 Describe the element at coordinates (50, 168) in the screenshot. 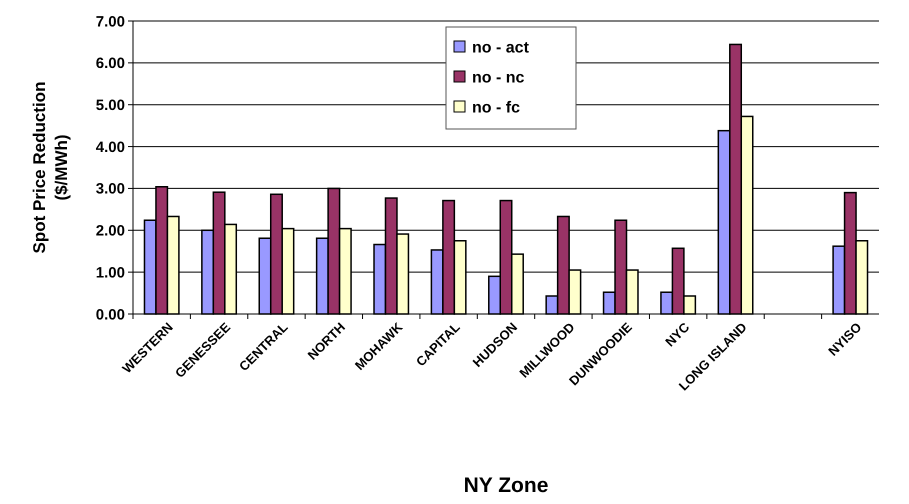

I see `y-axis-title: Spot Price Reduction ($/MWh)` at that location.